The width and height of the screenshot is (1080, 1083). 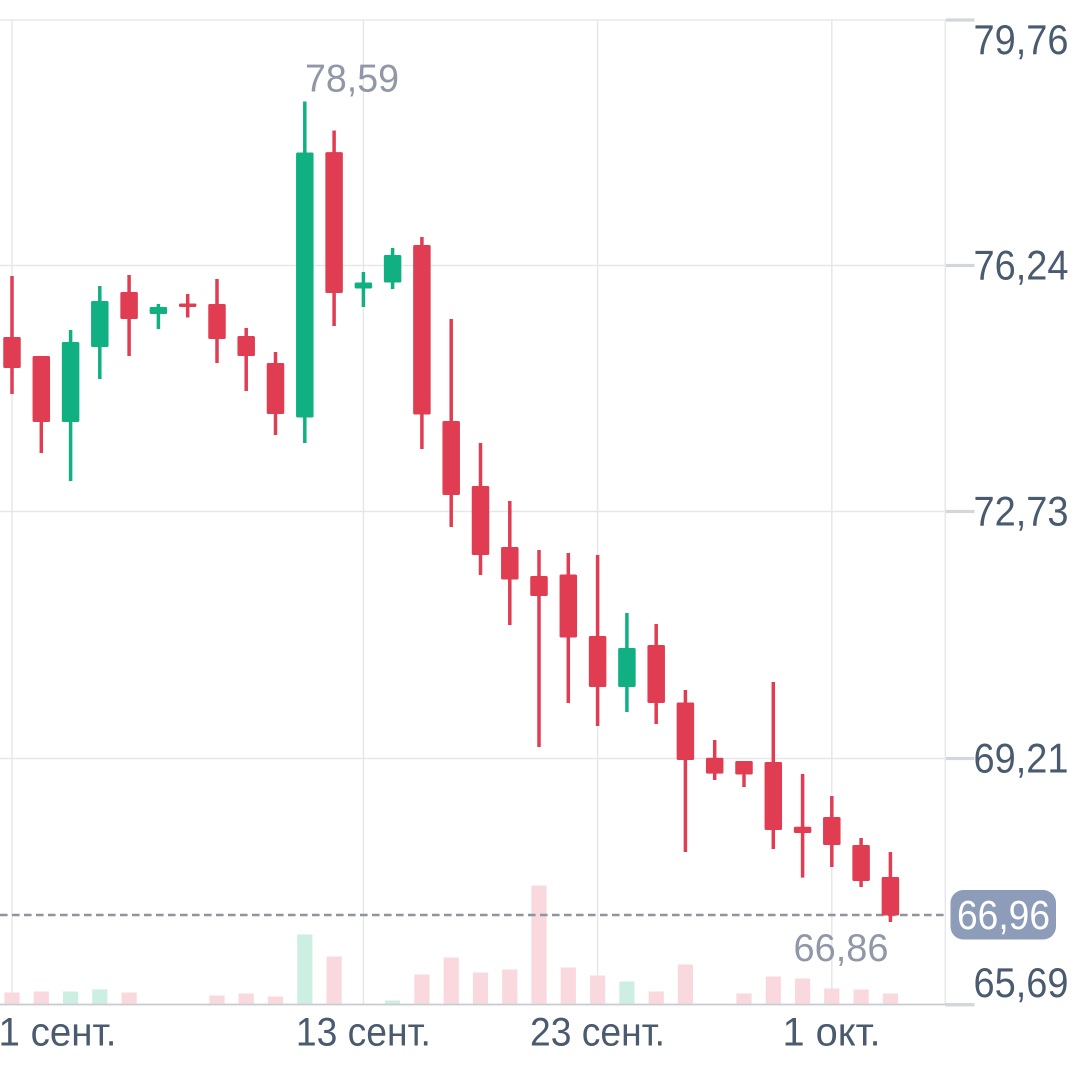 I want to click on svg-text: 23 сент., so click(x=597, y=1033).